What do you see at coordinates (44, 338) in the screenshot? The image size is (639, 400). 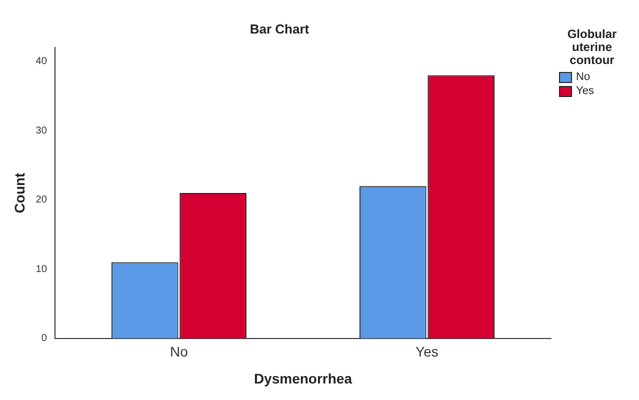 I see `y-tick-label: 0` at bounding box center [44, 338].